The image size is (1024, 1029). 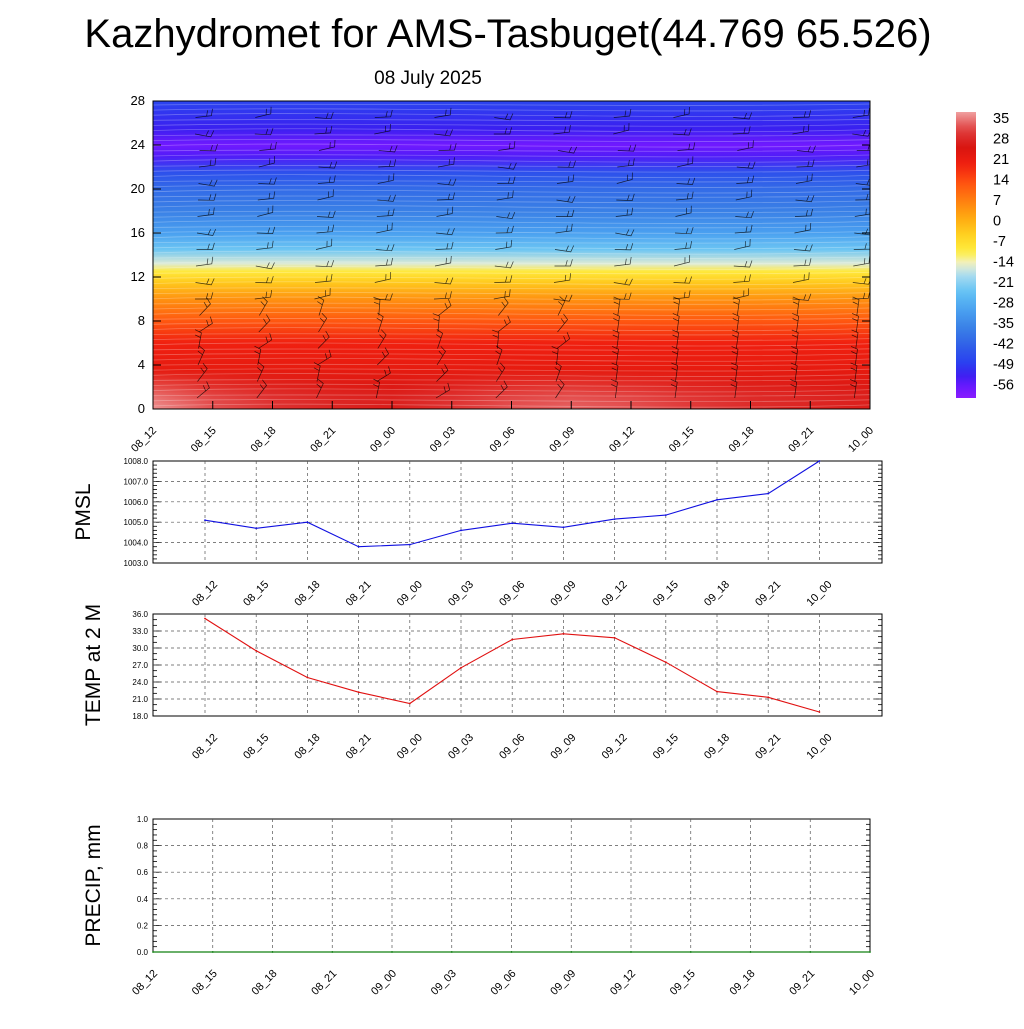 I want to click on page-subtitle: 08 July 2025, so click(x=428, y=78).